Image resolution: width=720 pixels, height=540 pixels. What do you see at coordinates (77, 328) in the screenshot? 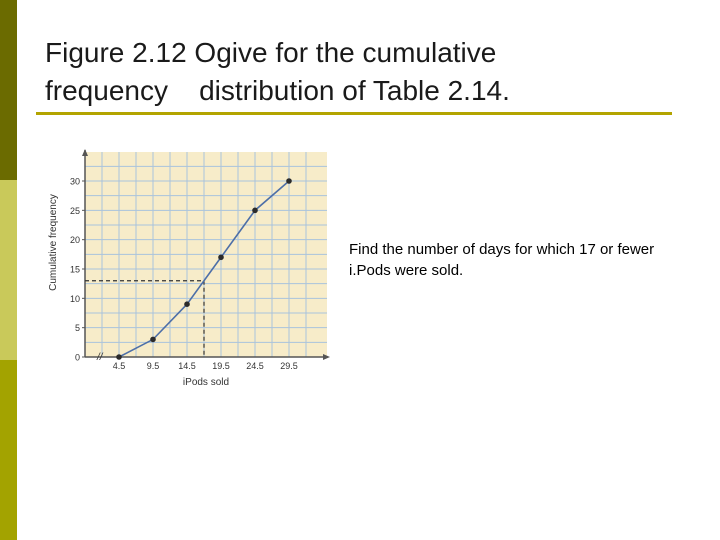
I see `y-tick-label: 5` at bounding box center [77, 328].